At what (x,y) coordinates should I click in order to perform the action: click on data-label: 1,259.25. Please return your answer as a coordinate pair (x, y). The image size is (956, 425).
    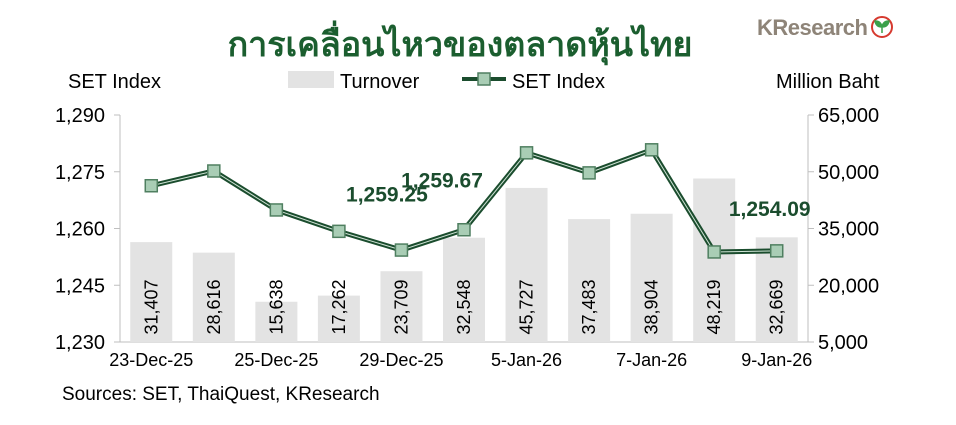
    Looking at the image, I should click on (387, 194).